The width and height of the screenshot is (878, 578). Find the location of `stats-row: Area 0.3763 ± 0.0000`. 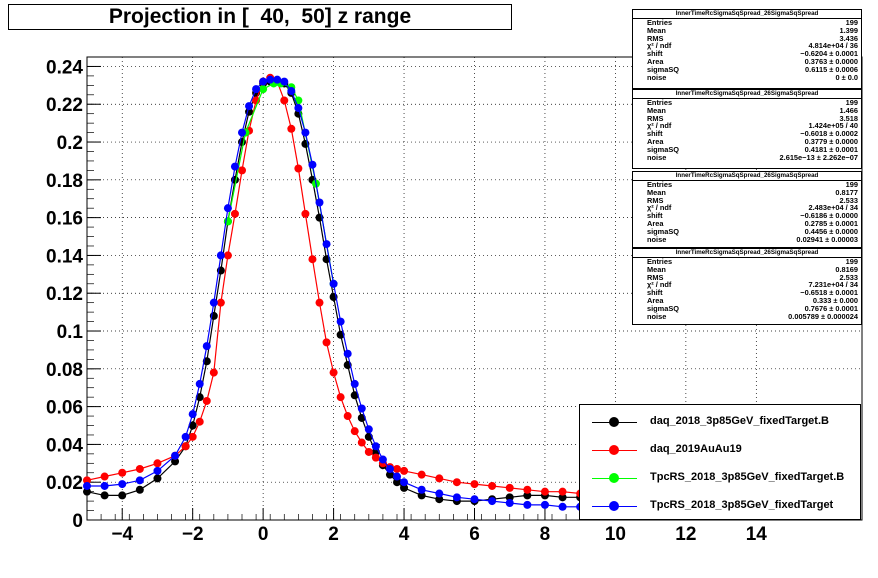

stats-row: Area 0.3763 ± 0.0000 is located at coordinates (747, 62).